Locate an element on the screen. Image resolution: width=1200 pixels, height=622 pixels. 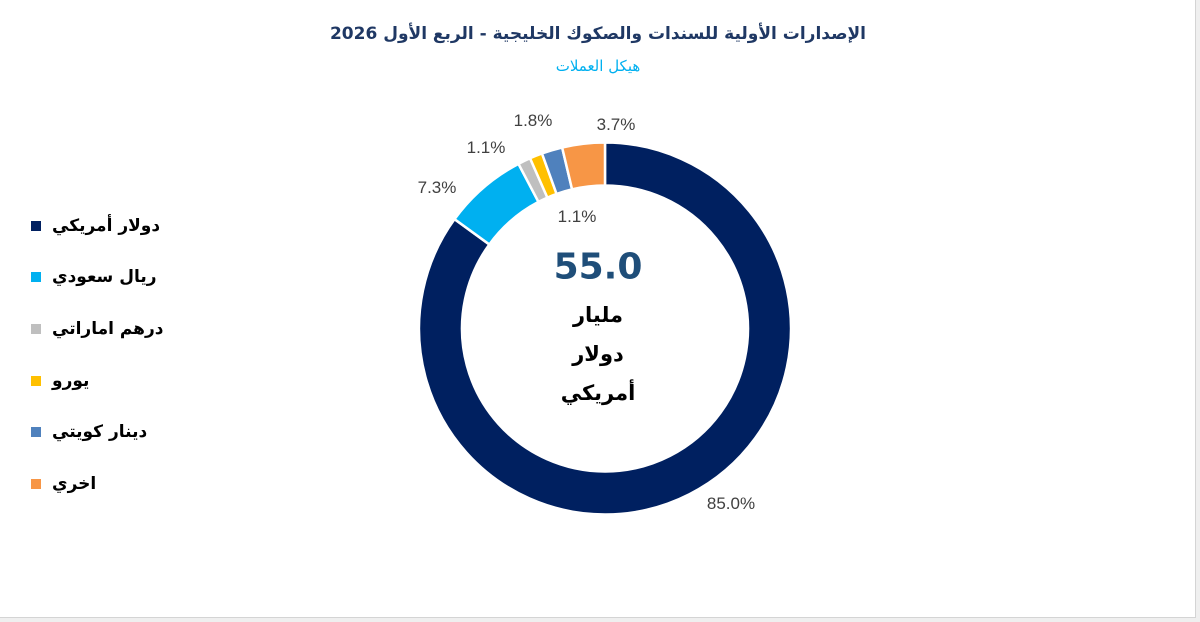
legend-item-euro: يورو is located at coordinates (60, 381).